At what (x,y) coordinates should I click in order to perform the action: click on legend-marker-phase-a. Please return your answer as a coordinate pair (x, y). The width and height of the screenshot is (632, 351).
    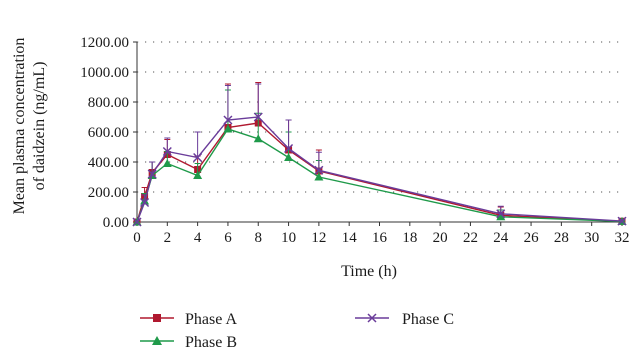
    Looking at the image, I should click on (157, 318).